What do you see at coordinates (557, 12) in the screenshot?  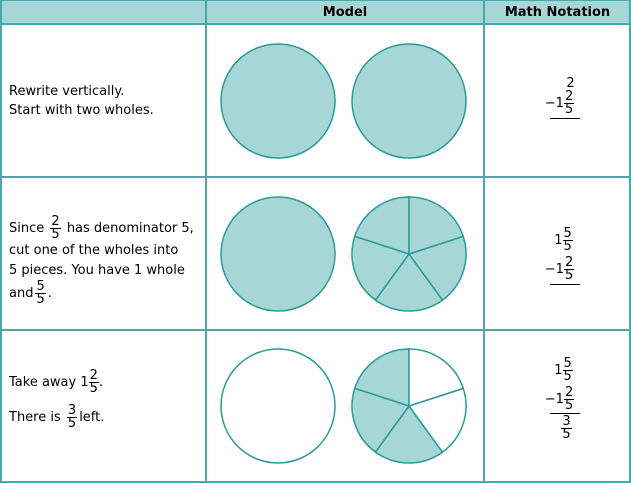 I see `header-math-notation: Math Notation` at bounding box center [557, 12].